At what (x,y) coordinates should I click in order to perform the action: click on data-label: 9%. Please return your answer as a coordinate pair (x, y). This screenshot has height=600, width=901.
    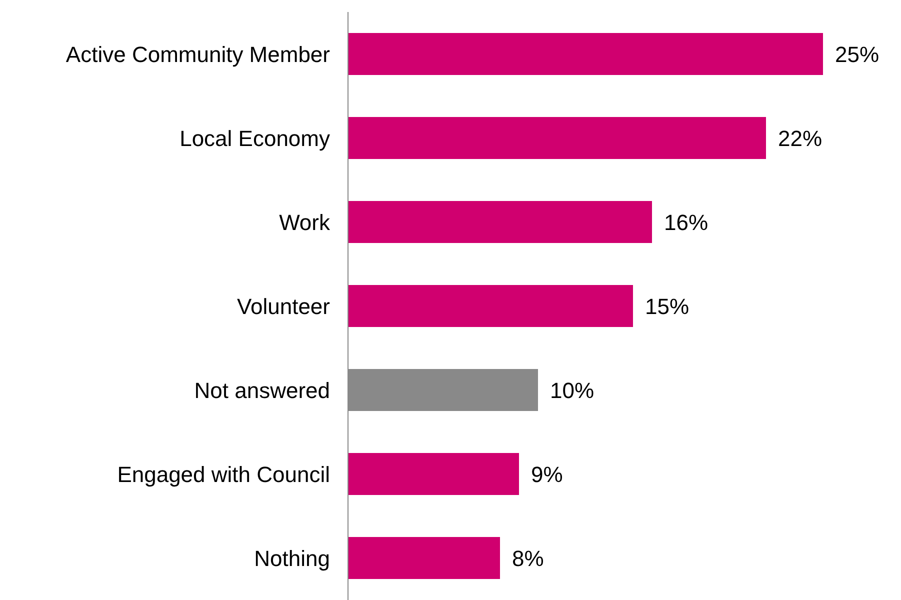
    Looking at the image, I should click on (547, 474).